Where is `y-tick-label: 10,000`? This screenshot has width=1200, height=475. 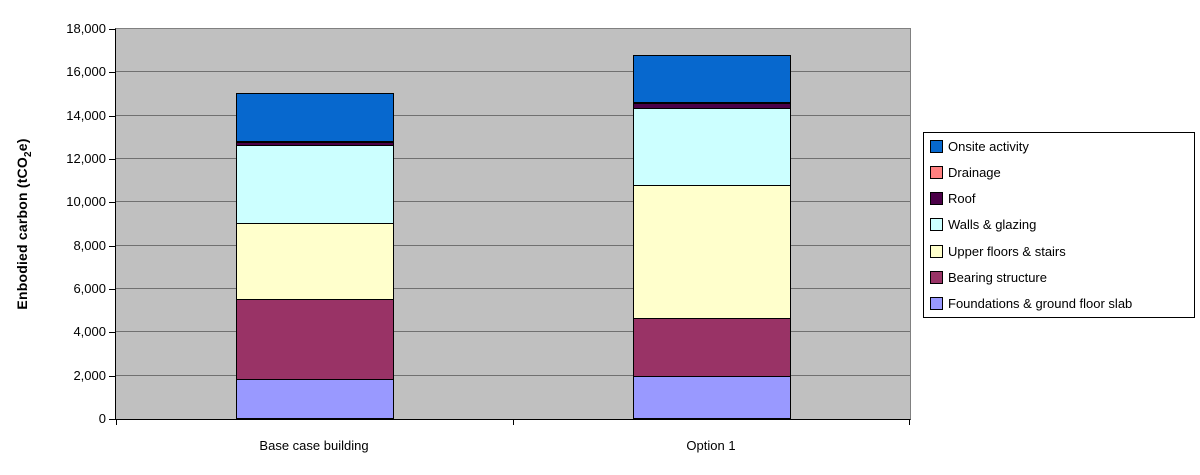
y-tick-label: 10,000 is located at coordinates (86, 201).